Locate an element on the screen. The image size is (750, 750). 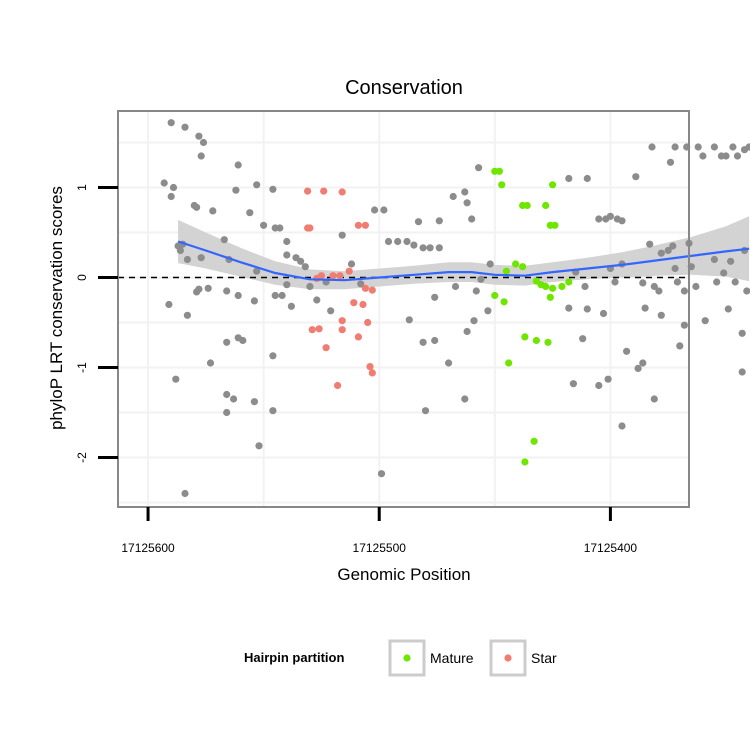
legend-label-mature: Mature is located at coordinates (452, 658).